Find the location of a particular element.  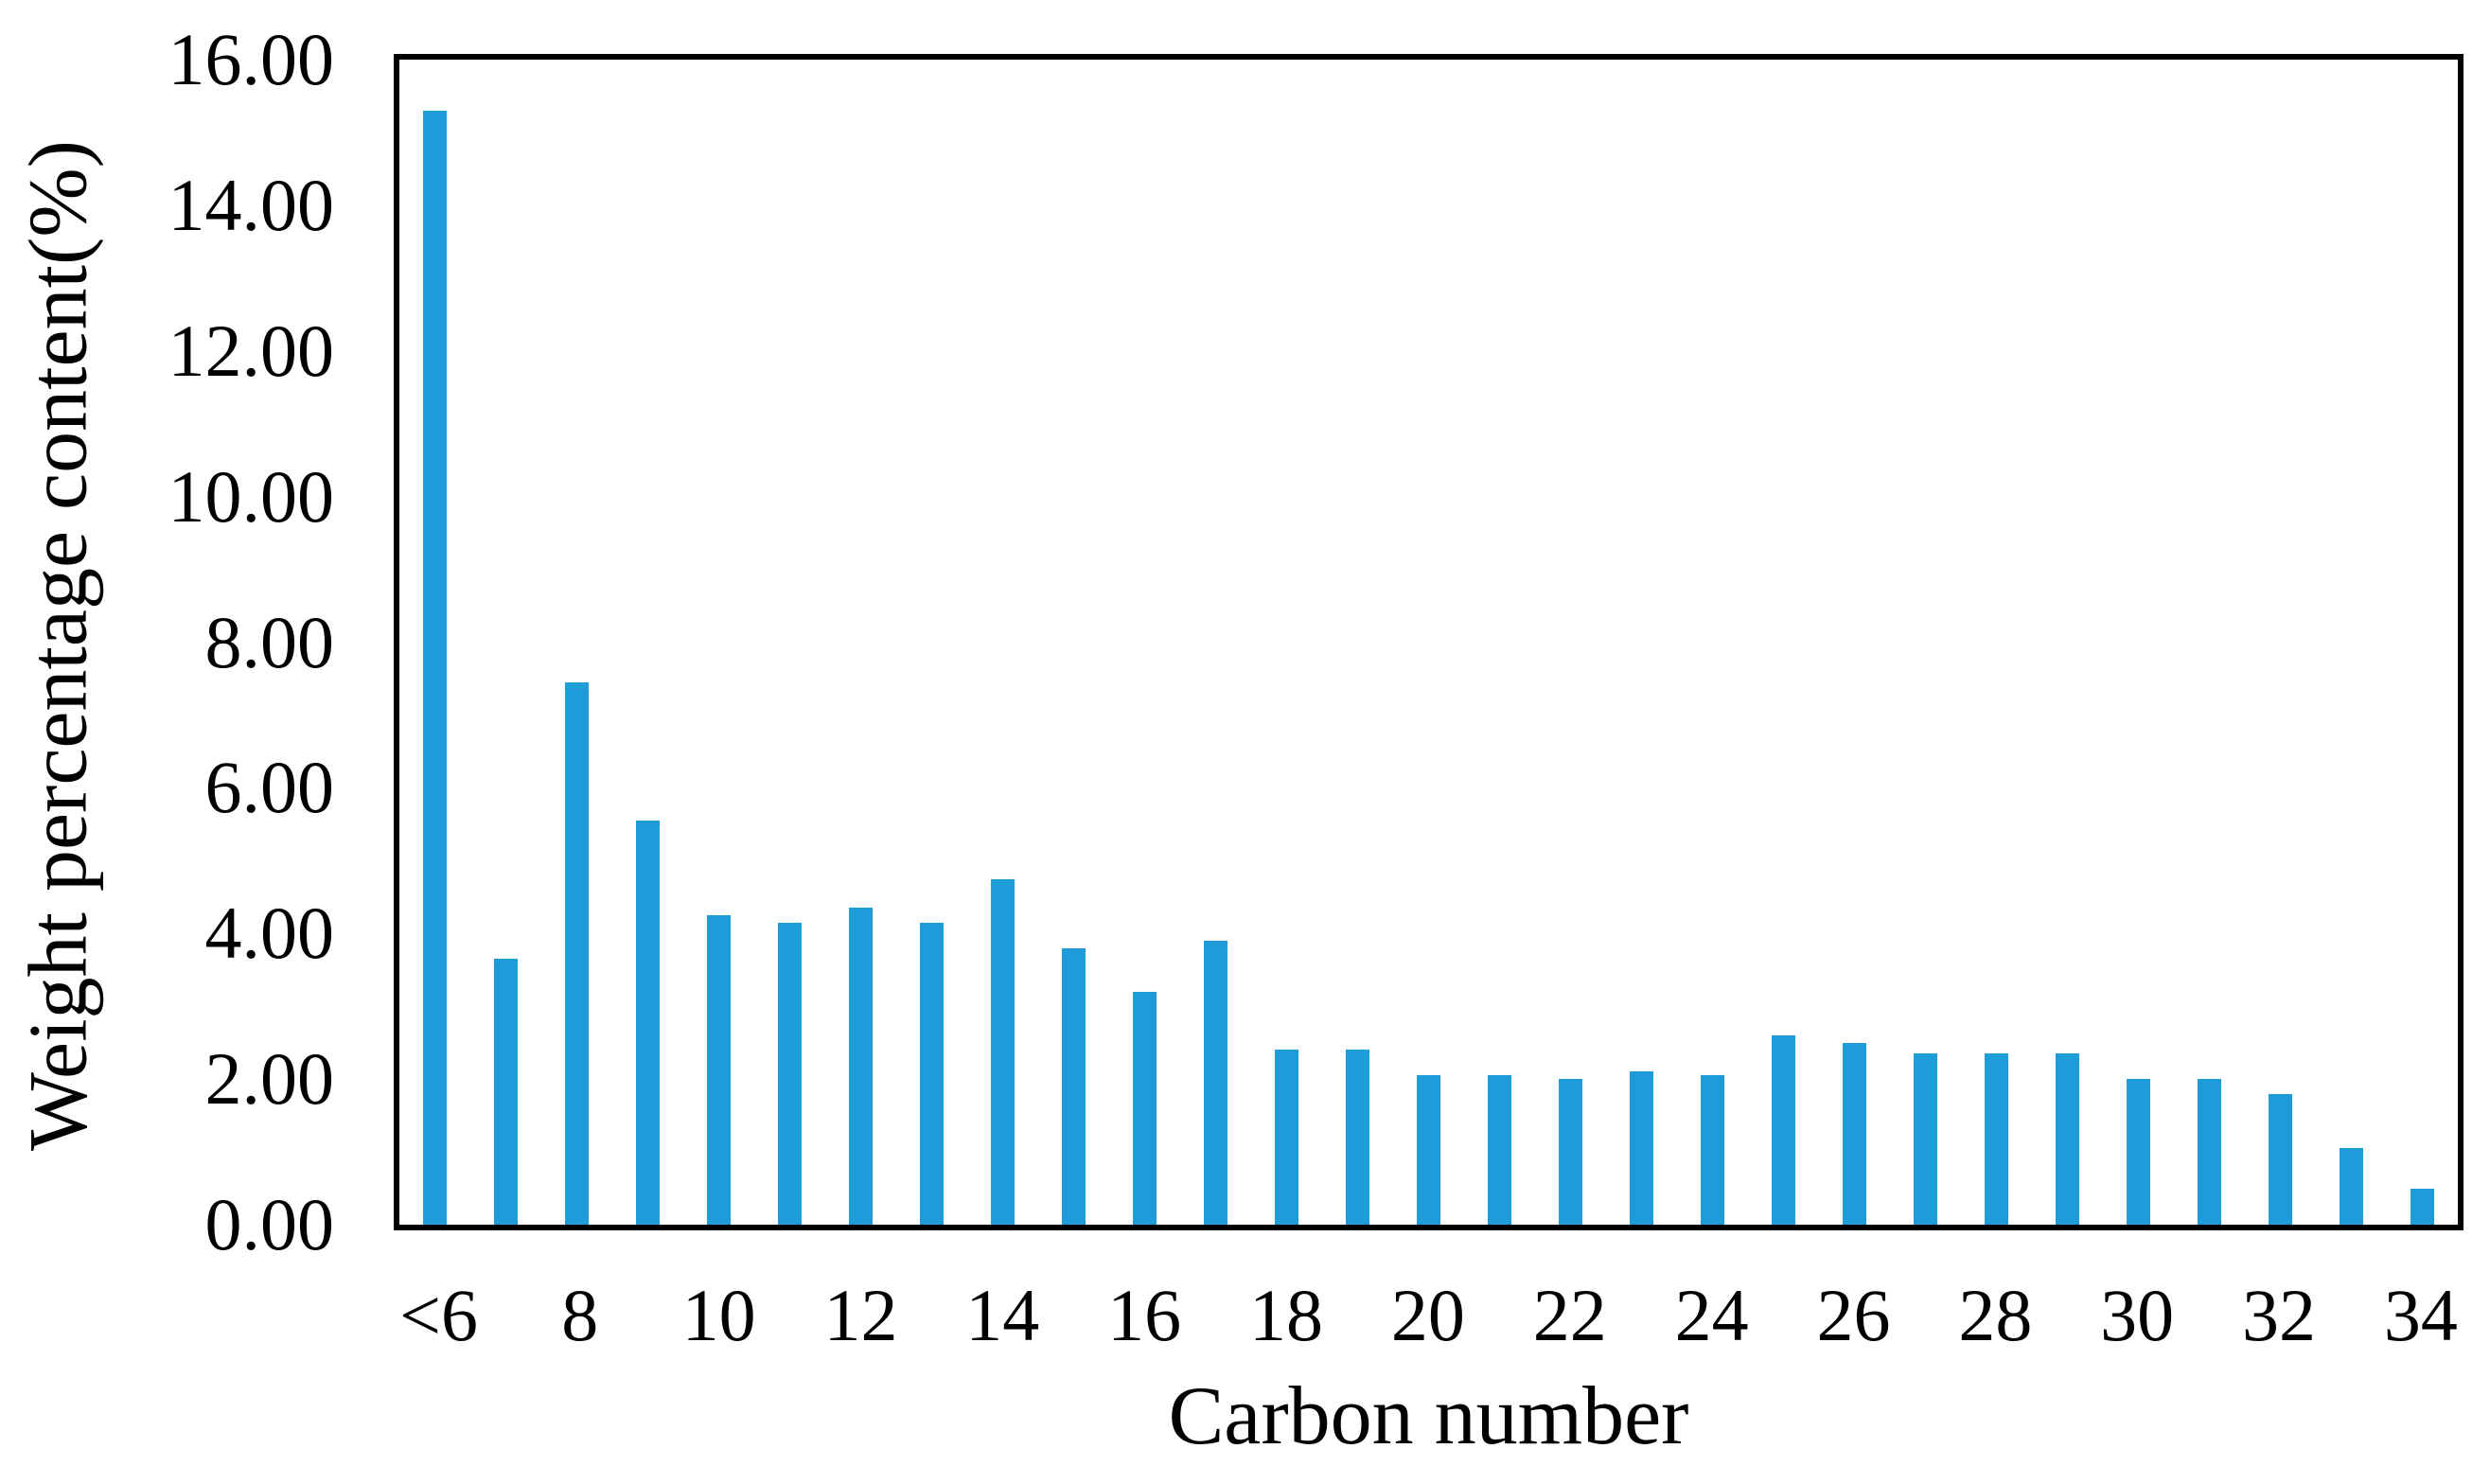

x-tick-label: 18 is located at coordinates (1287, 1315).